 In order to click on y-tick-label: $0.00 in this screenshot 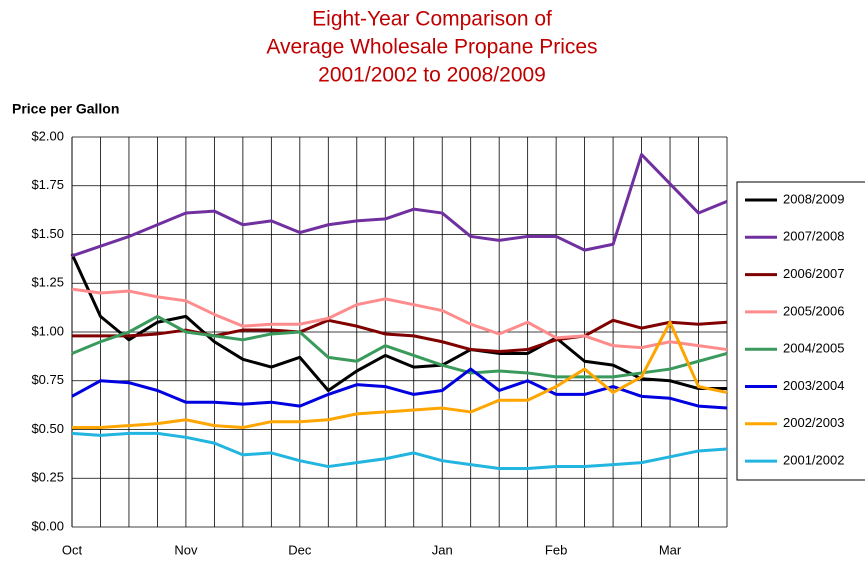, I will do `click(47, 525)`.